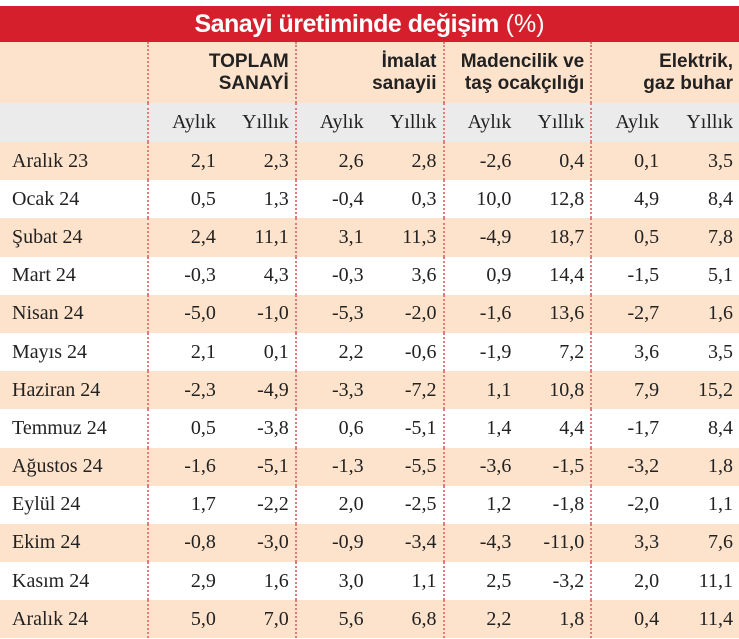 The height and width of the screenshot is (639, 739). Describe the element at coordinates (184, 161) in the screenshot. I see `value-cell: 2,1` at that location.